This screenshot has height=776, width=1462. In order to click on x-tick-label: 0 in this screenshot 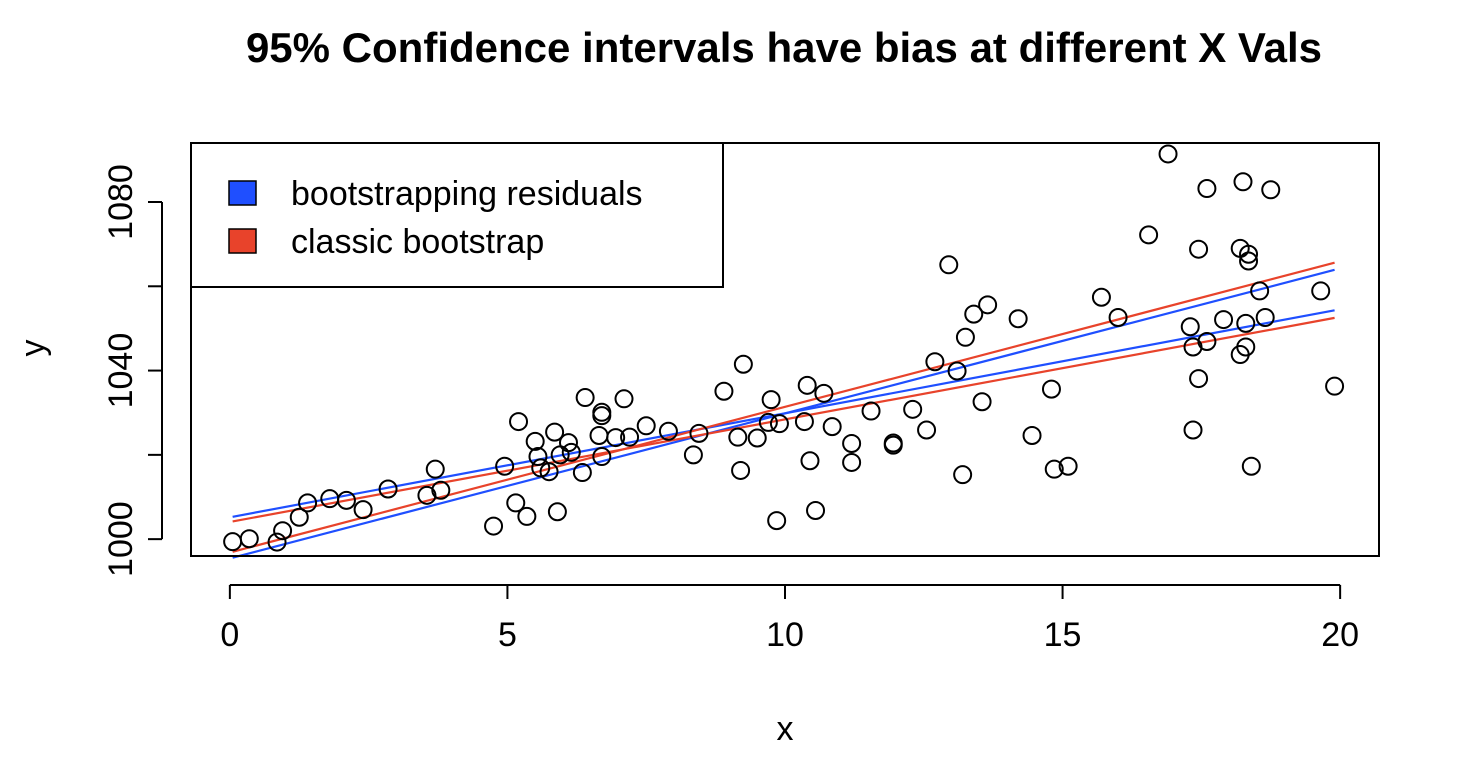, I will do `click(229, 635)`.